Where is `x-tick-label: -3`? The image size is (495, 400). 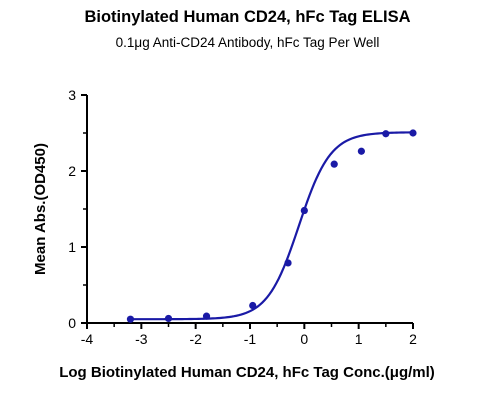 x-tick-label: -3 is located at coordinates (141, 339).